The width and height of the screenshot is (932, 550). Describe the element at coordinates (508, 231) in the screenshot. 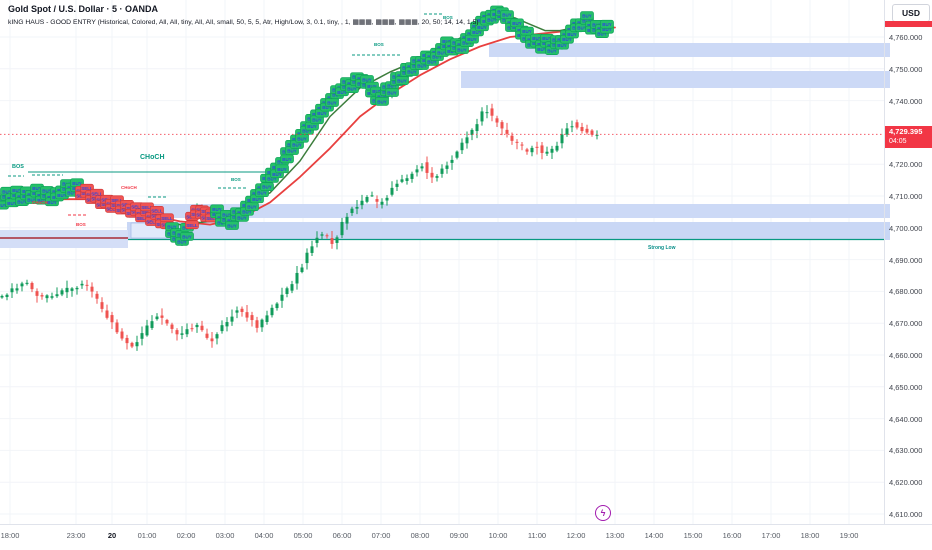

I see `demand-zone-lower` at that location.